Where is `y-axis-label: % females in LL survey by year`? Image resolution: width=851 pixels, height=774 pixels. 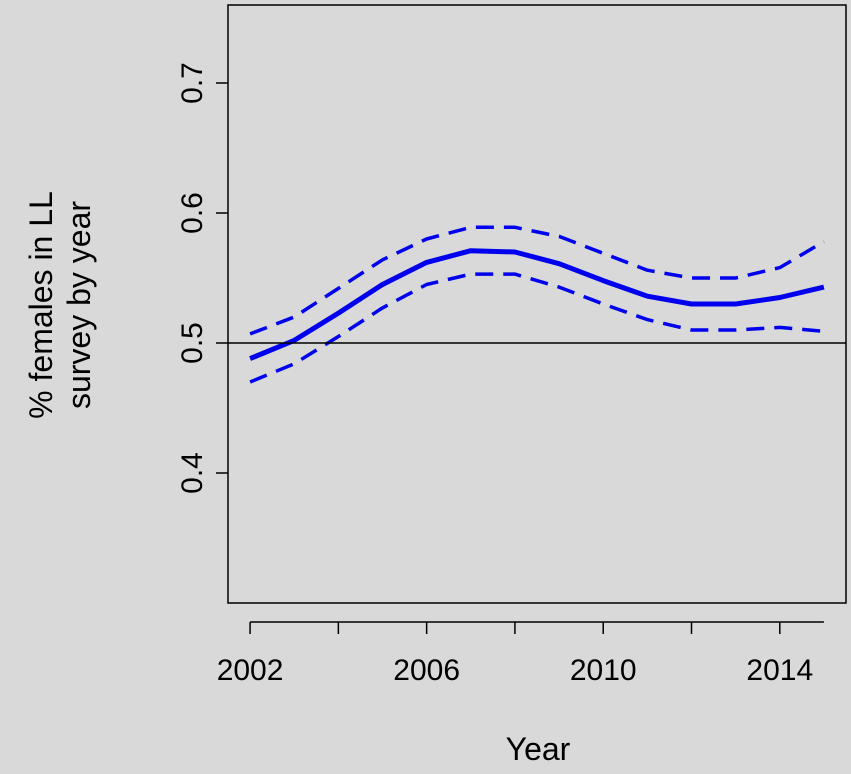
y-axis-label: % females in LL survey by year is located at coordinates (60, 305).